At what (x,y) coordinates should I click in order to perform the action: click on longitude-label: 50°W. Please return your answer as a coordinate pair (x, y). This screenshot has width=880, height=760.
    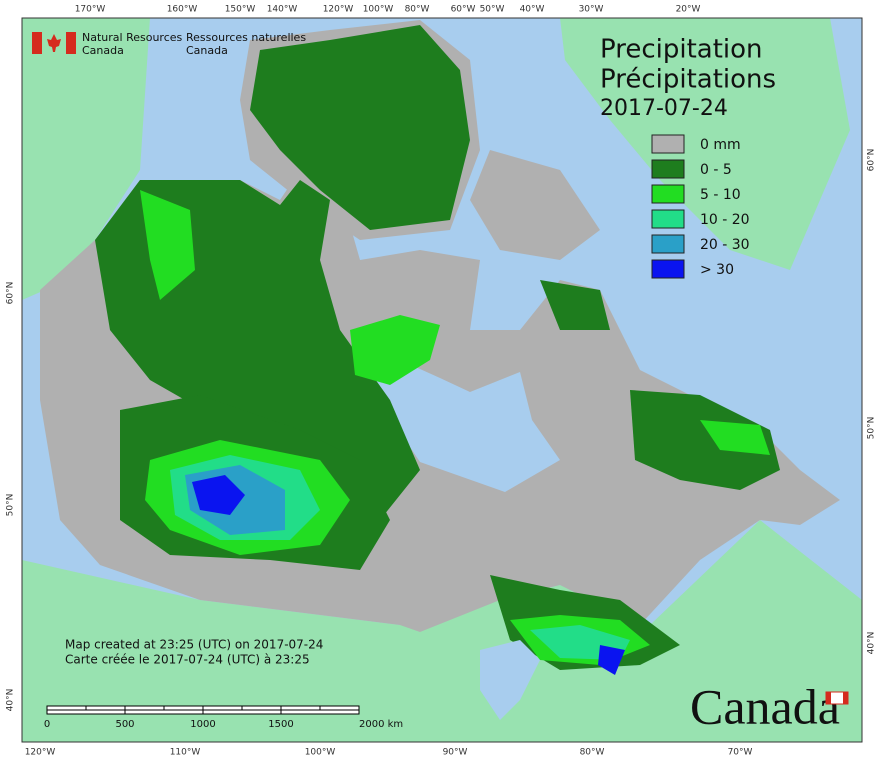
    Looking at the image, I should click on (492, 10).